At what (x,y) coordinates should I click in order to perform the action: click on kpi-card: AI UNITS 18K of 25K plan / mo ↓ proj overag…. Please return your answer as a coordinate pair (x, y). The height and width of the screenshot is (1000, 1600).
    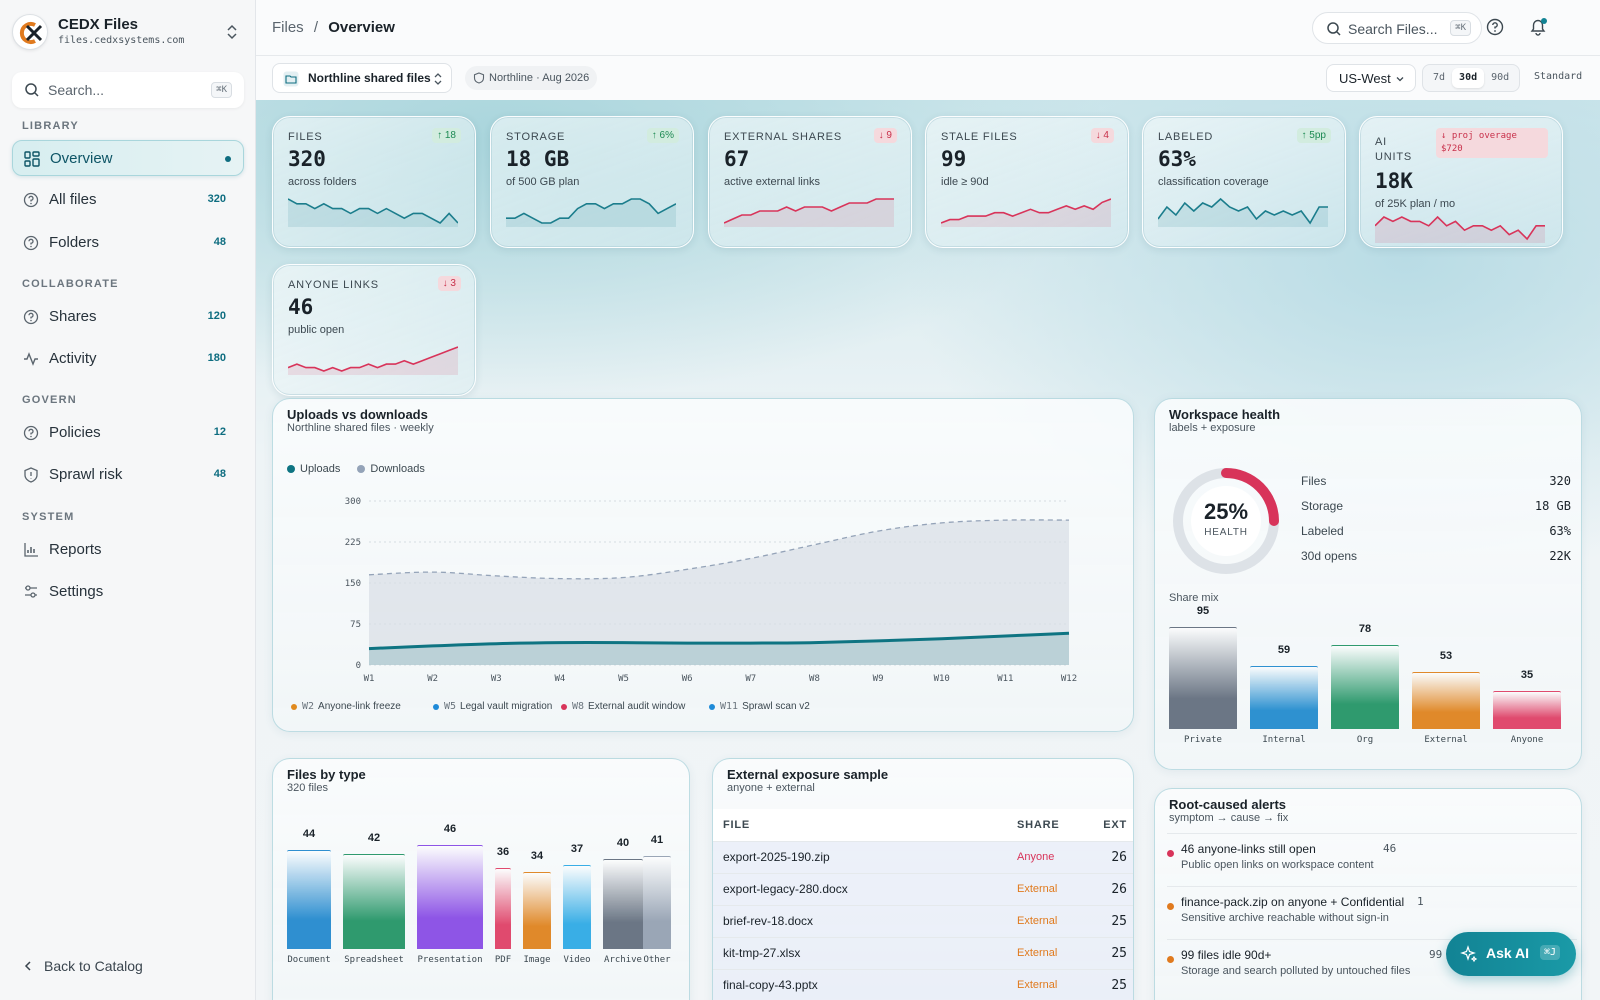
    Looking at the image, I should click on (1461, 182).